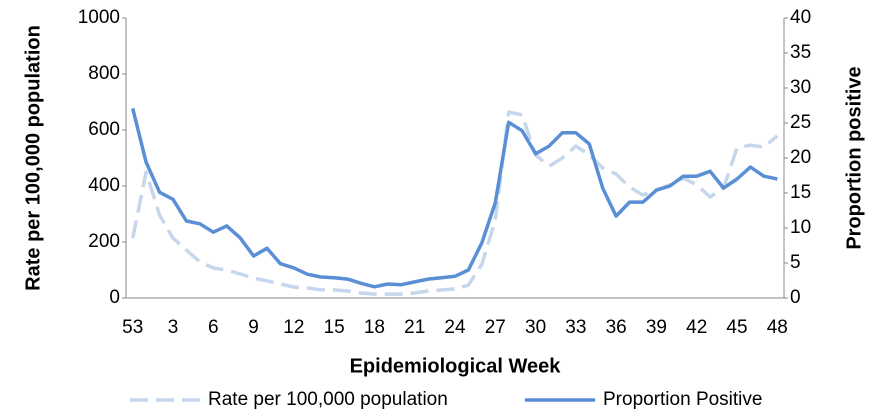 This screenshot has height=417, width=890. I want to click on y-tick-label: 1000, so click(99, 17).